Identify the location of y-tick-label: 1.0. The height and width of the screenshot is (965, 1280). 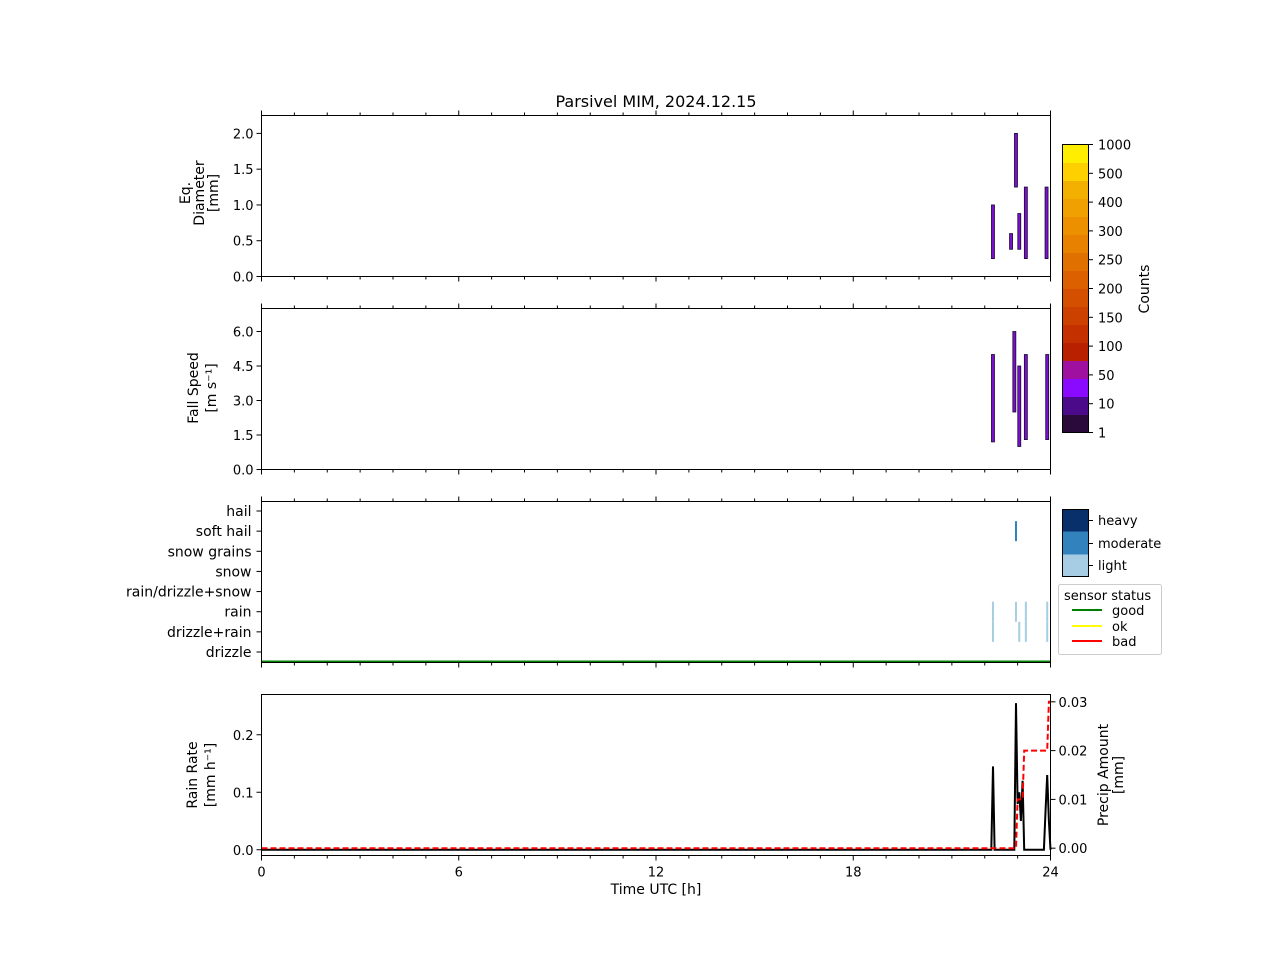
(243, 206).